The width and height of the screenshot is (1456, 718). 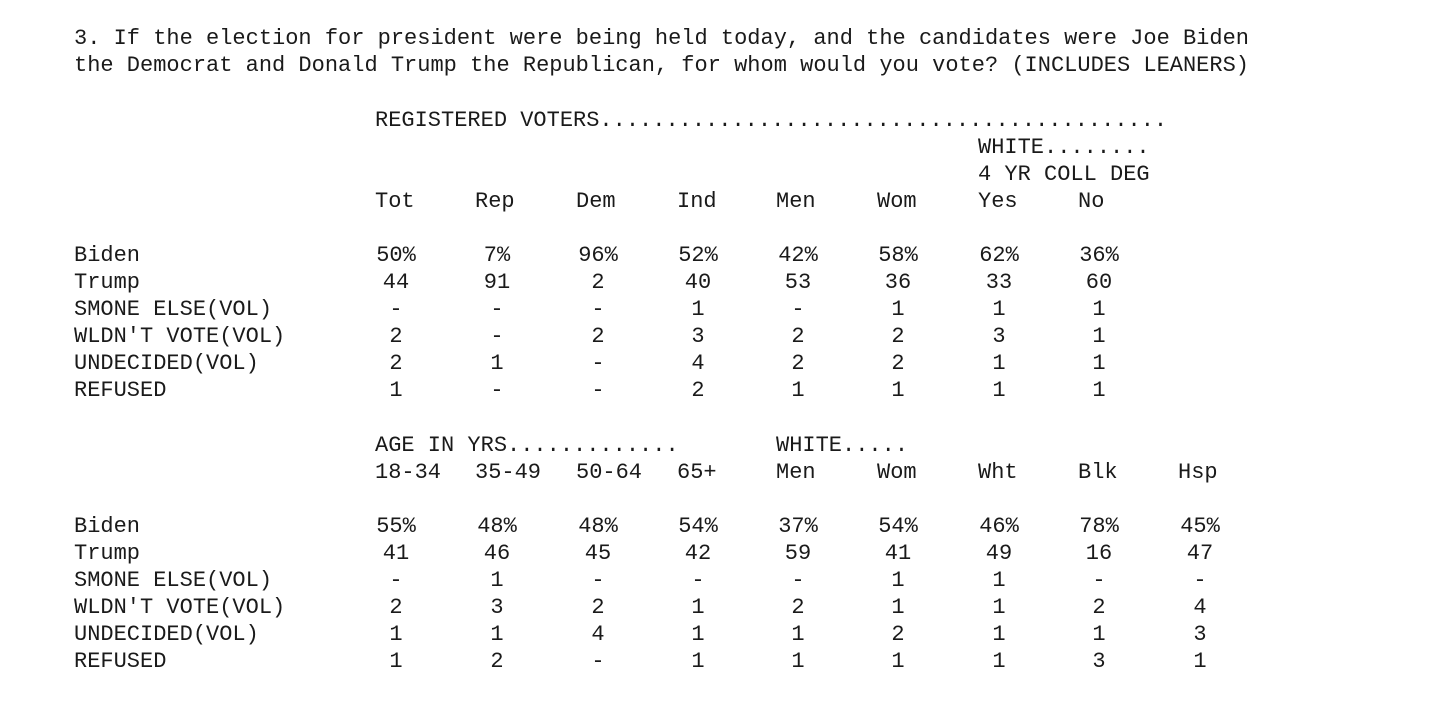 What do you see at coordinates (999, 553) in the screenshot?
I see `table-cell: 49` at bounding box center [999, 553].